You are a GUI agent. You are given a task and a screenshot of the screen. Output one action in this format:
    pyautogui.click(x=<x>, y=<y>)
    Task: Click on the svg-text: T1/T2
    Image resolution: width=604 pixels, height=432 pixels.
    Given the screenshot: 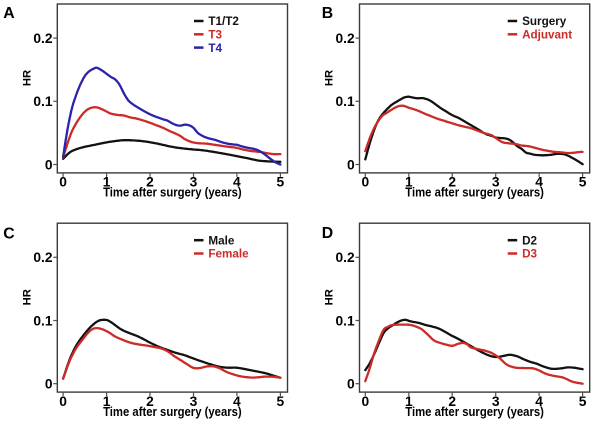 What is the action you would take?
    pyautogui.click(x=223, y=21)
    